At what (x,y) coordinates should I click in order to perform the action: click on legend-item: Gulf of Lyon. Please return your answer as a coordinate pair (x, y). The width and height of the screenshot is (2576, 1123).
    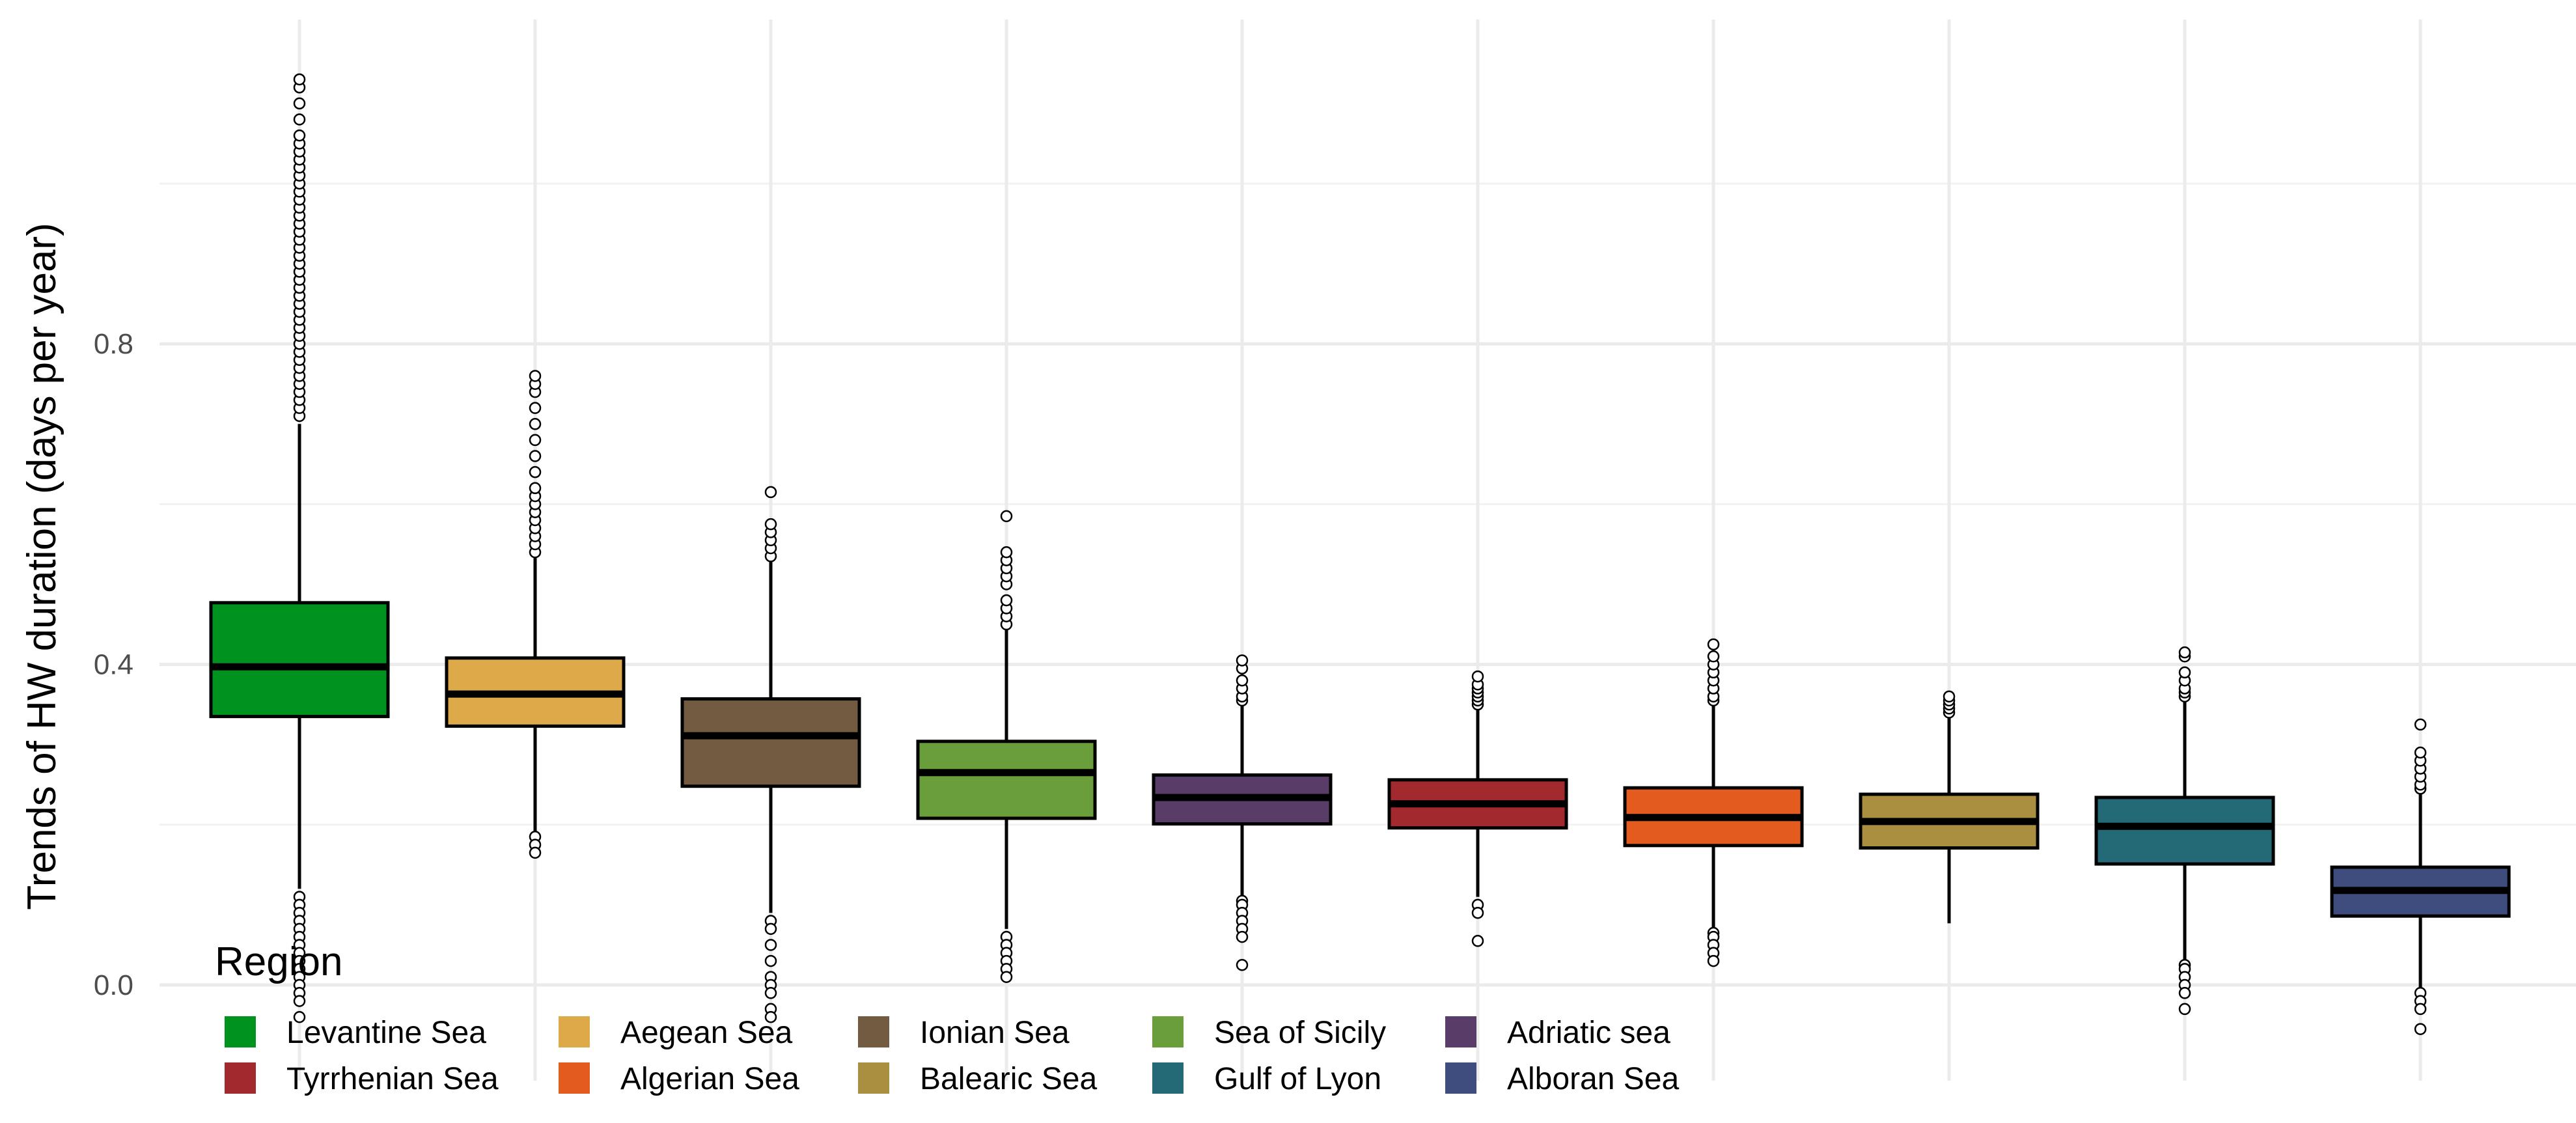
    Looking at the image, I should click on (1266, 1079).